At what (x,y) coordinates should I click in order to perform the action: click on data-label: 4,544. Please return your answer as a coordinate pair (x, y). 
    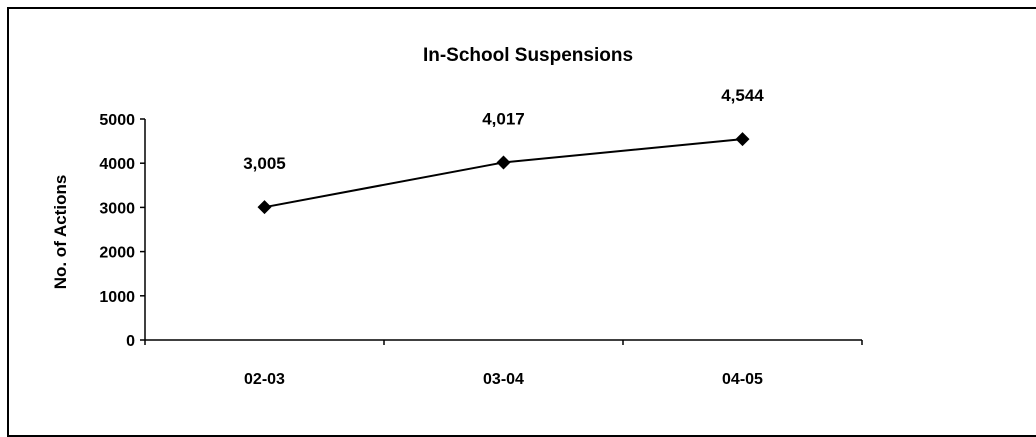
    Looking at the image, I should click on (742, 95).